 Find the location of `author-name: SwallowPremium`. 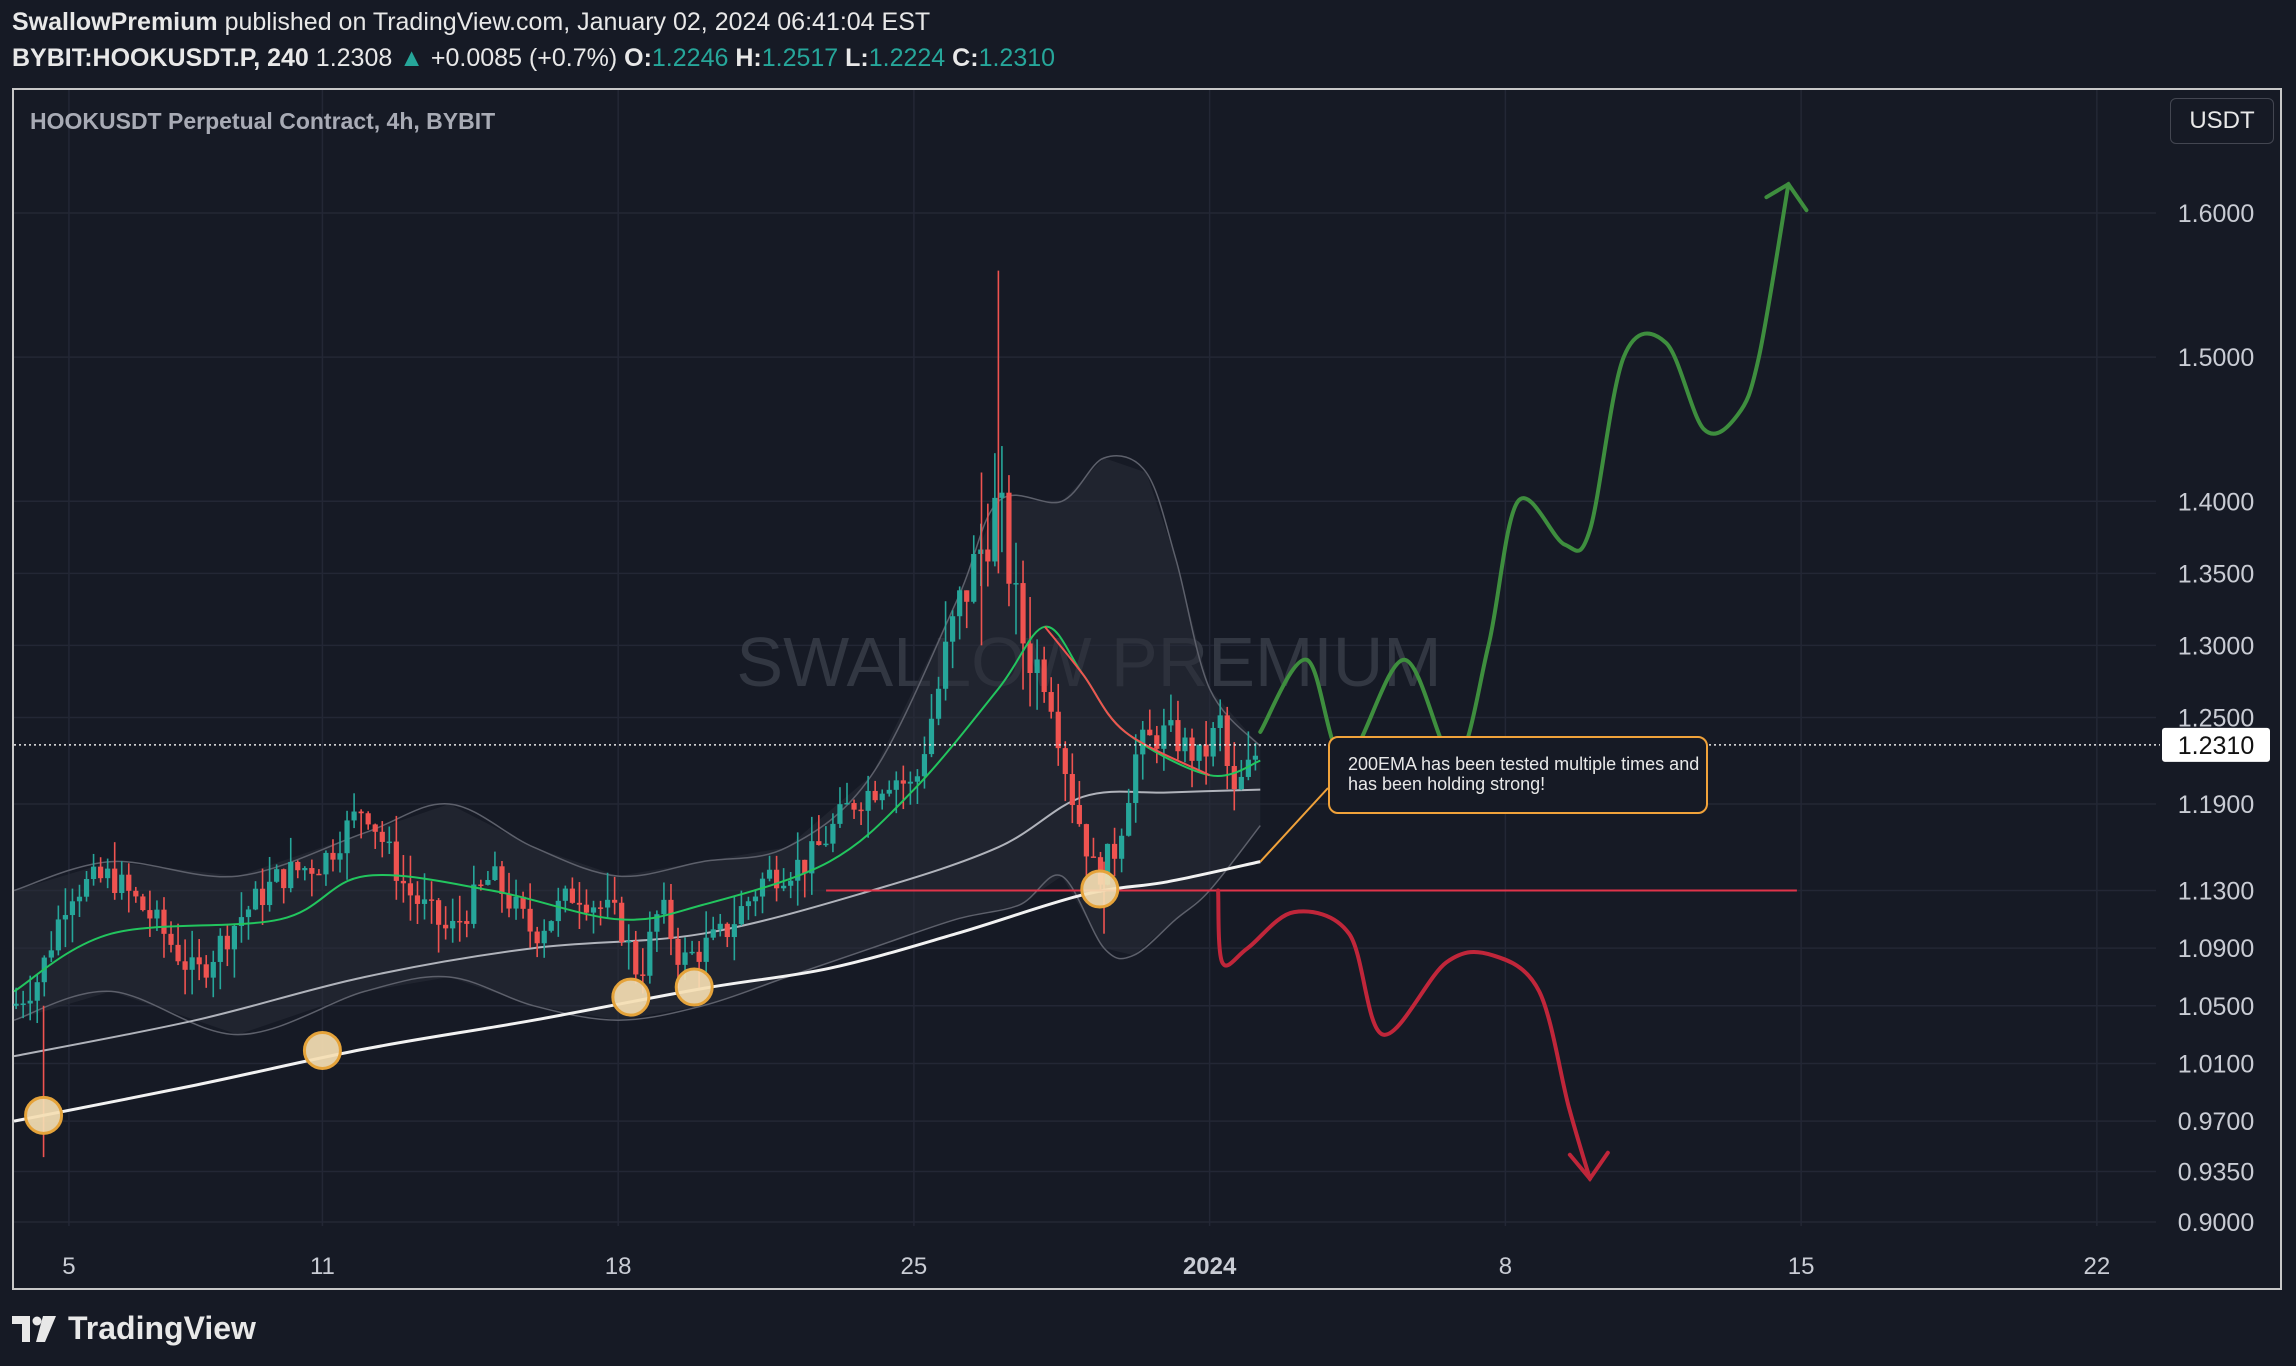

author-name: SwallowPremium is located at coordinates (115, 22).